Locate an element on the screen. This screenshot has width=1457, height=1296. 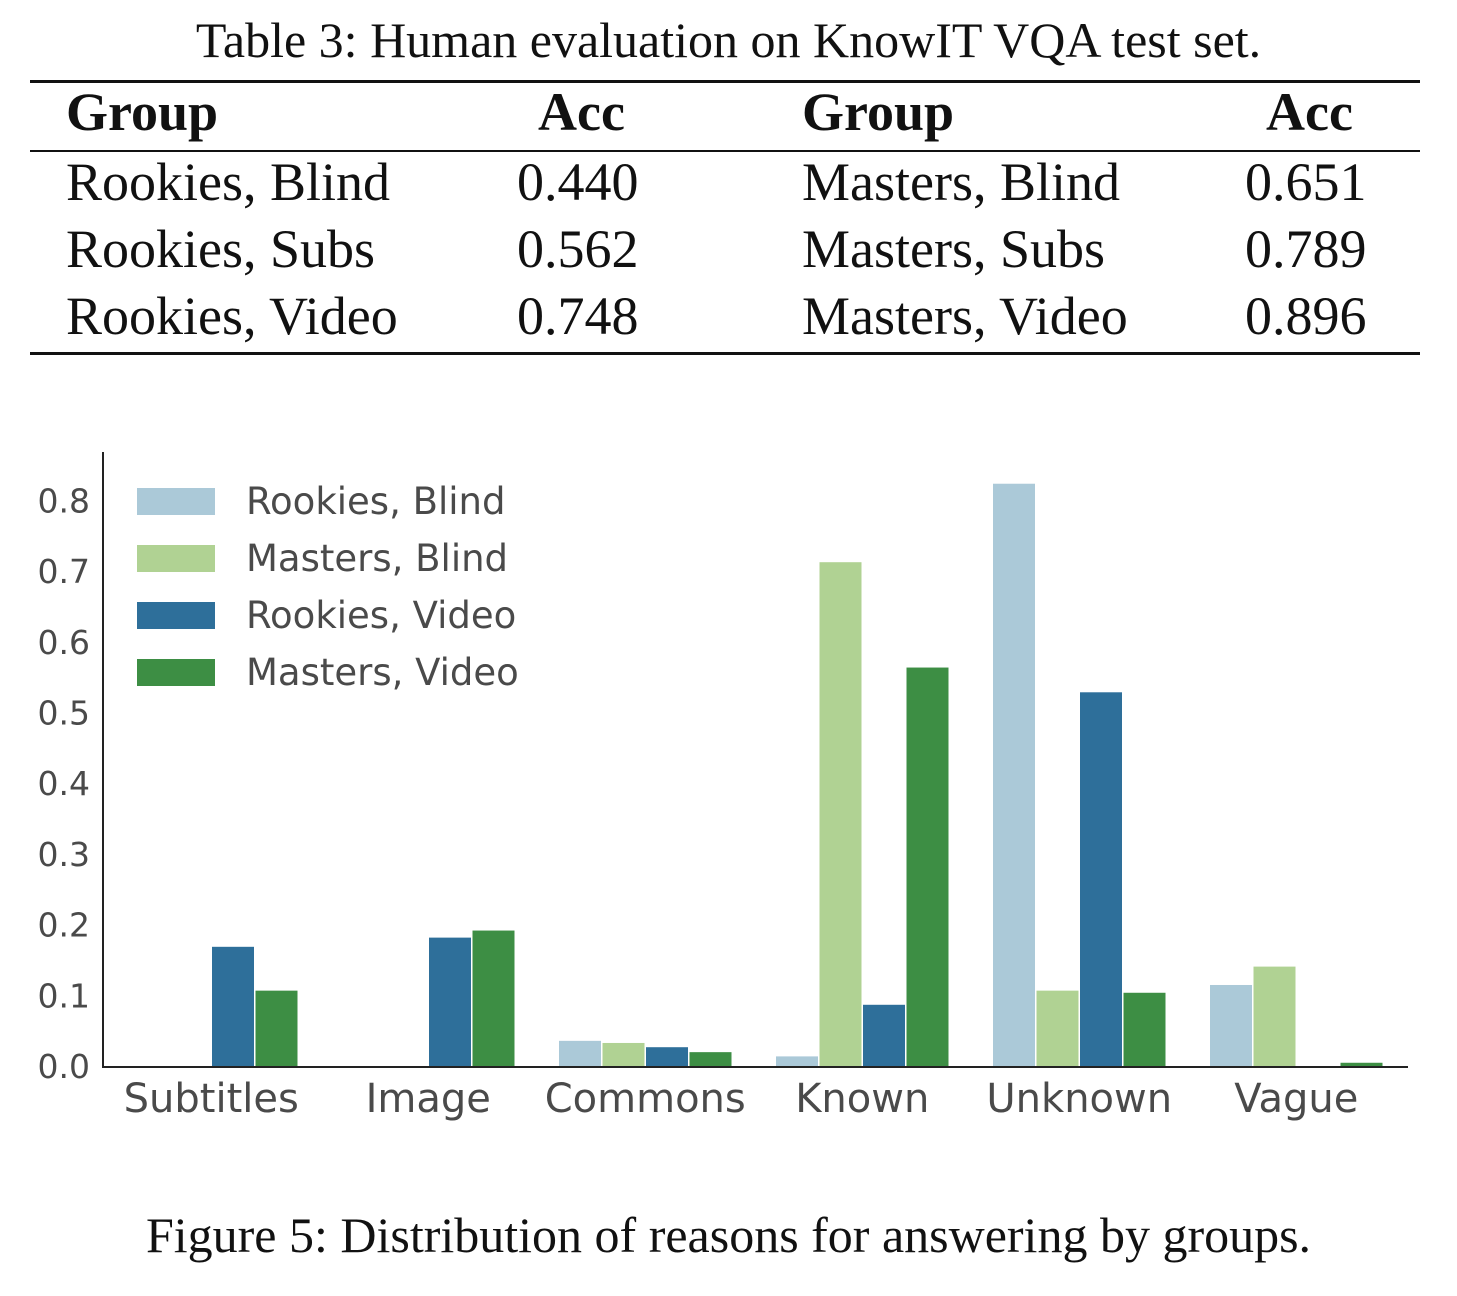
table-cell: 0.651 is located at coordinates (1306, 182).